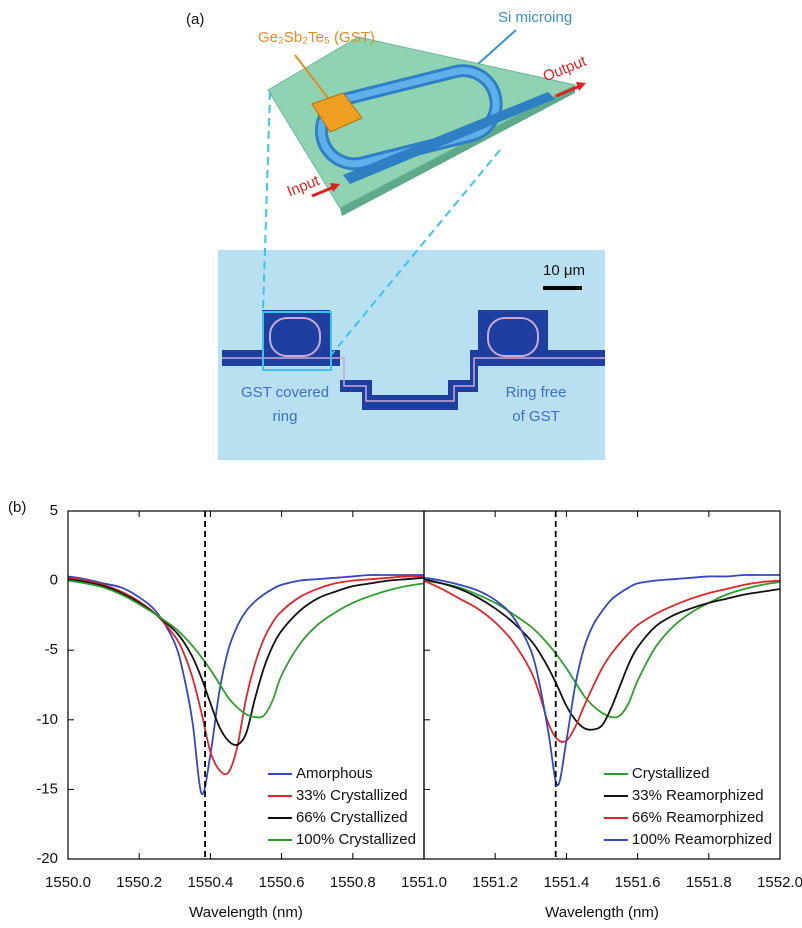 The height and width of the screenshot is (928, 802). What do you see at coordinates (353, 882) in the screenshot?
I see `x-tick-label: 1550.8` at bounding box center [353, 882].